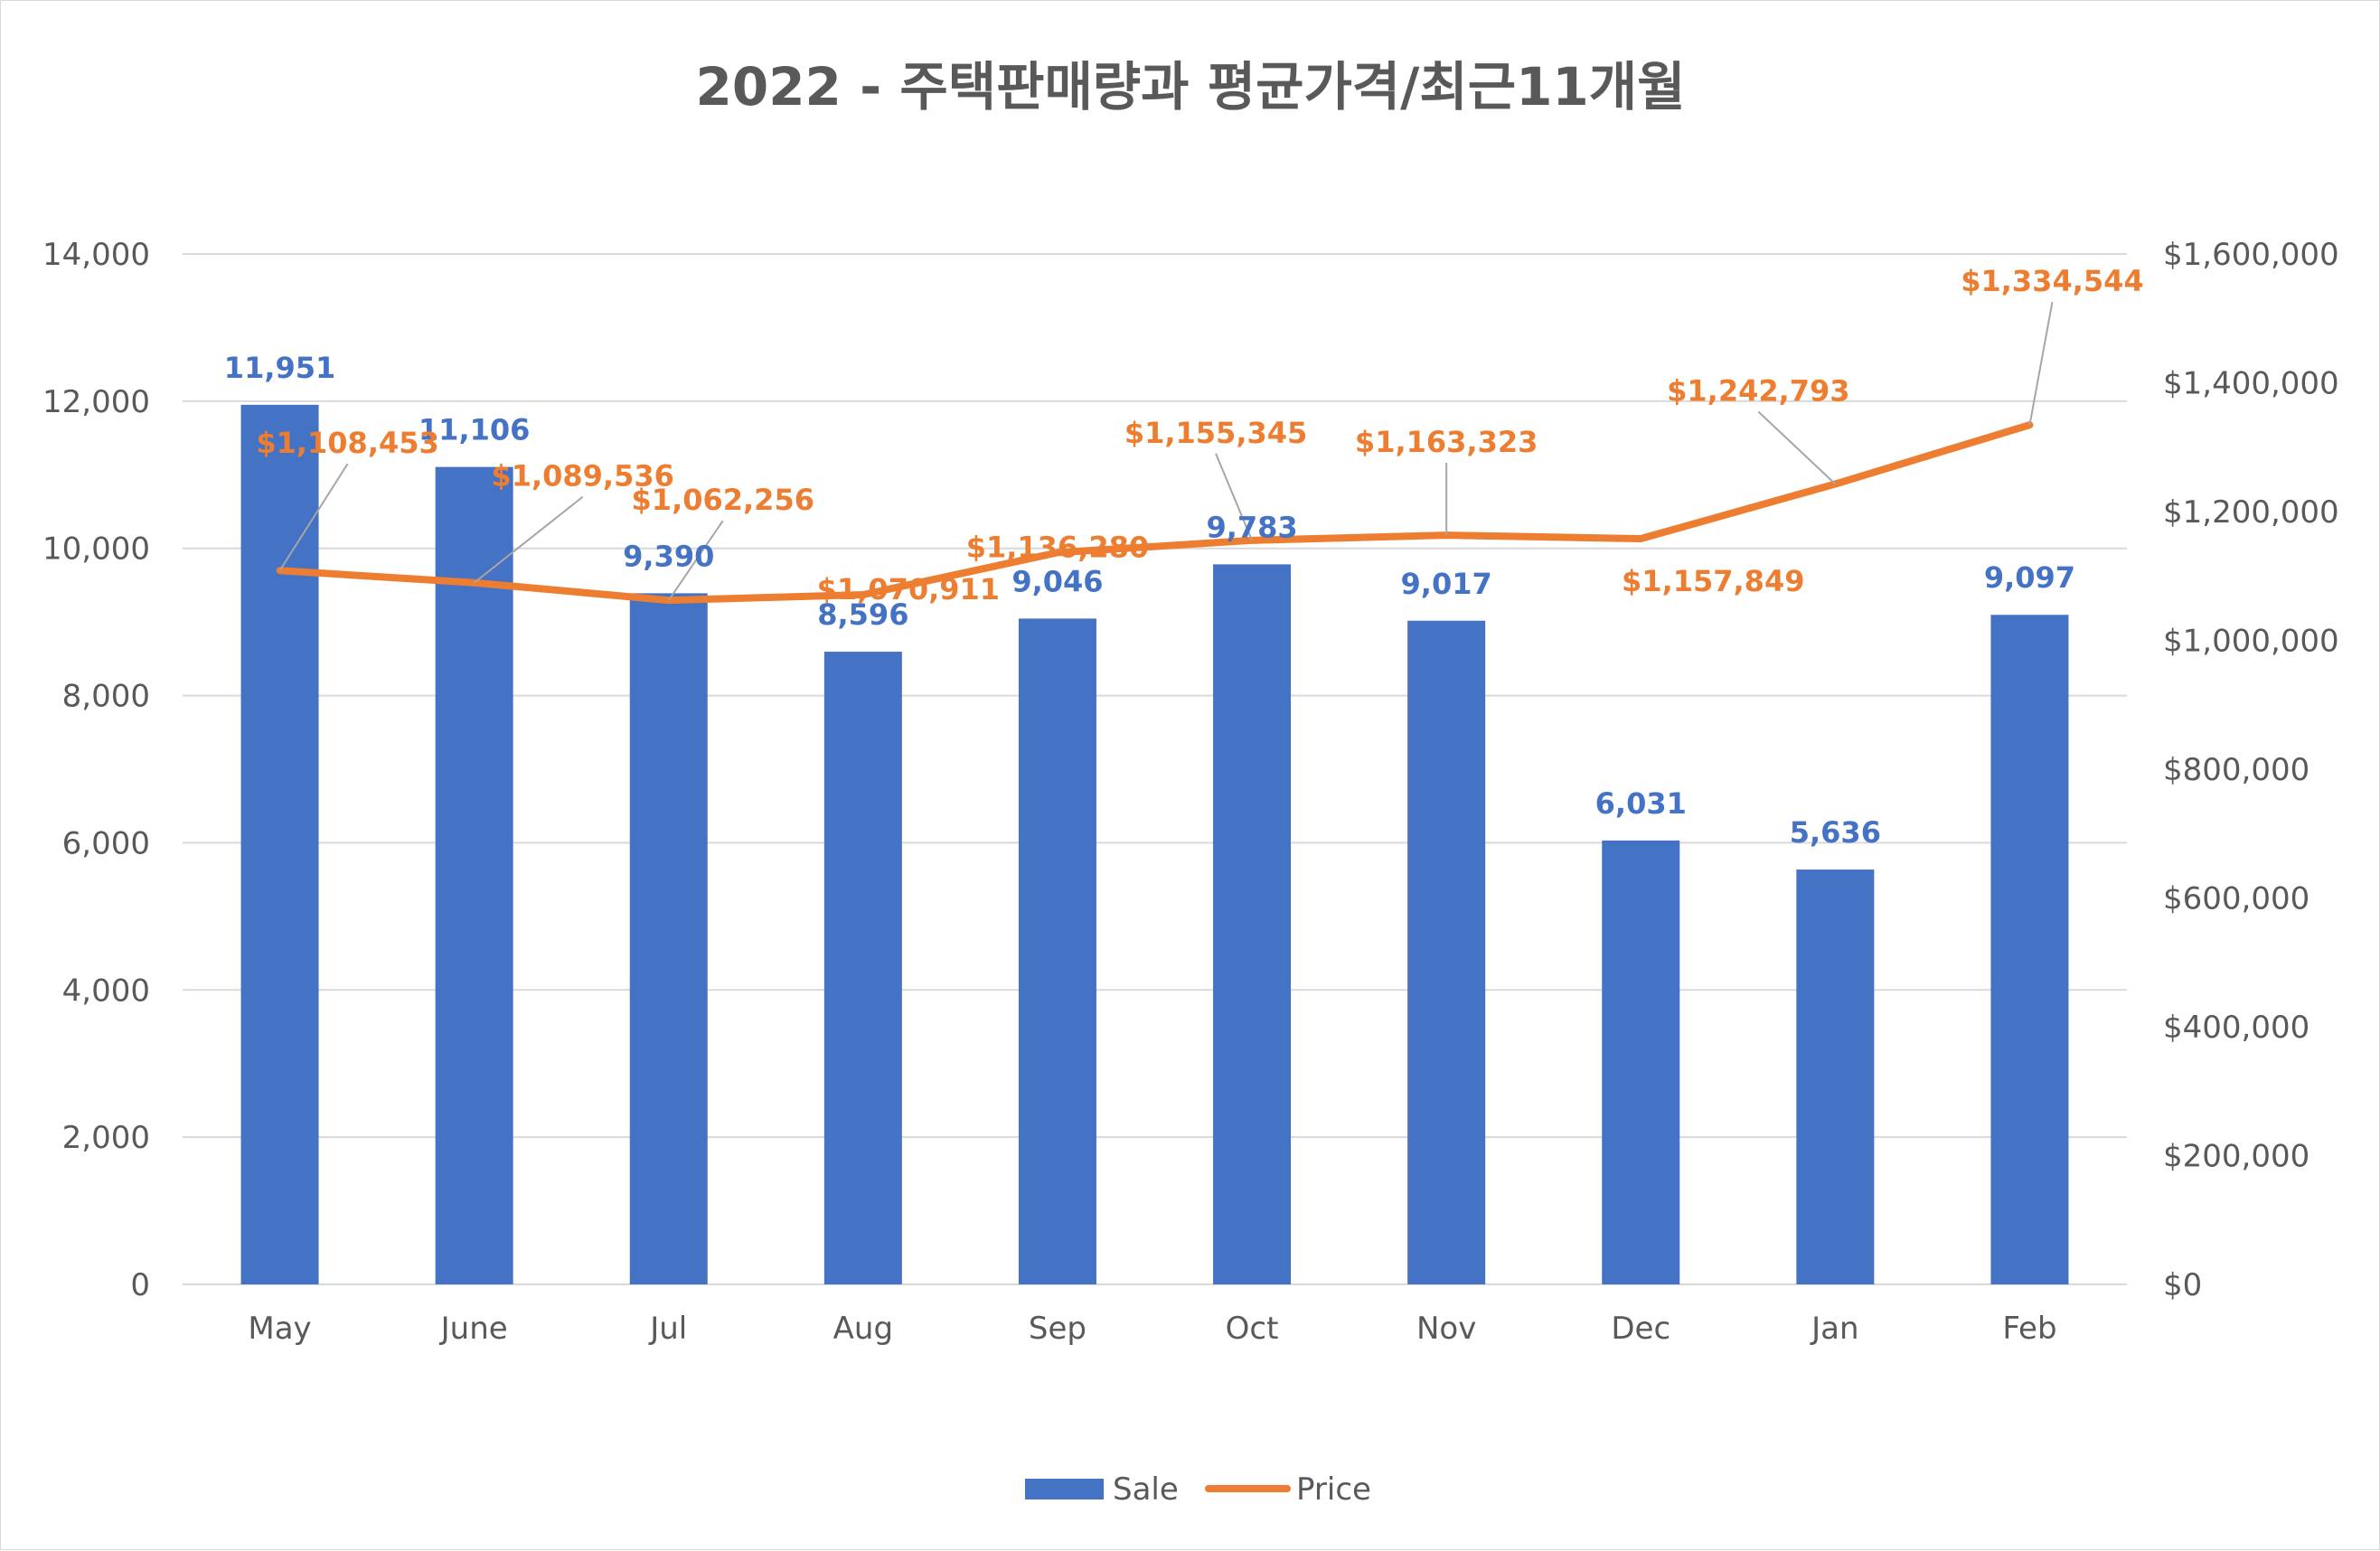 The height and width of the screenshot is (1551, 2380). What do you see at coordinates (96, 255) in the screenshot?
I see `left-tick-label: 14,000` at bounding box center [96, 255].